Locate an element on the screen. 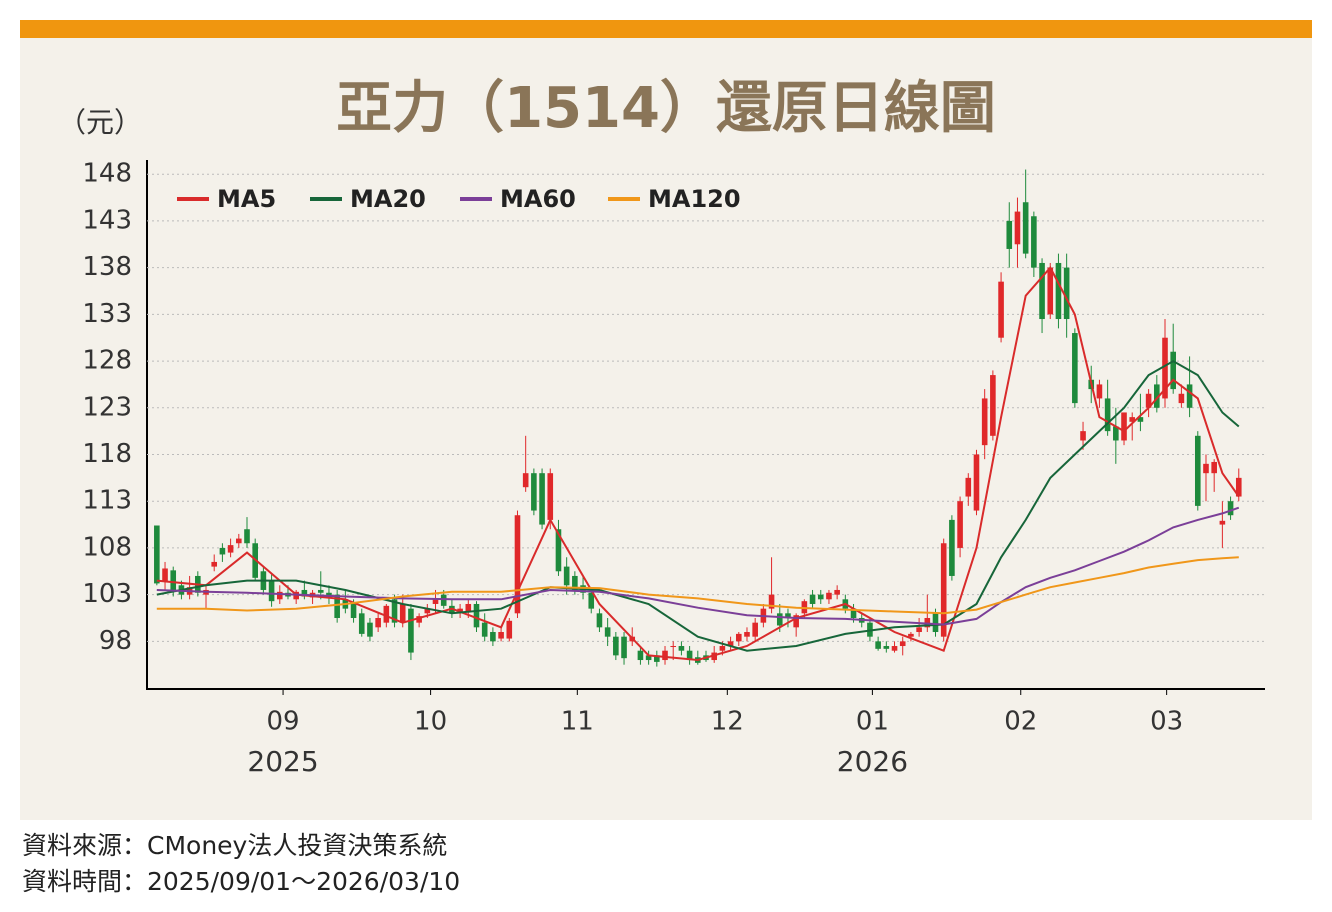 The width and height of the screenshot is (1332, 912). y-tick-label: 133 is located at coordinates (107, 314).